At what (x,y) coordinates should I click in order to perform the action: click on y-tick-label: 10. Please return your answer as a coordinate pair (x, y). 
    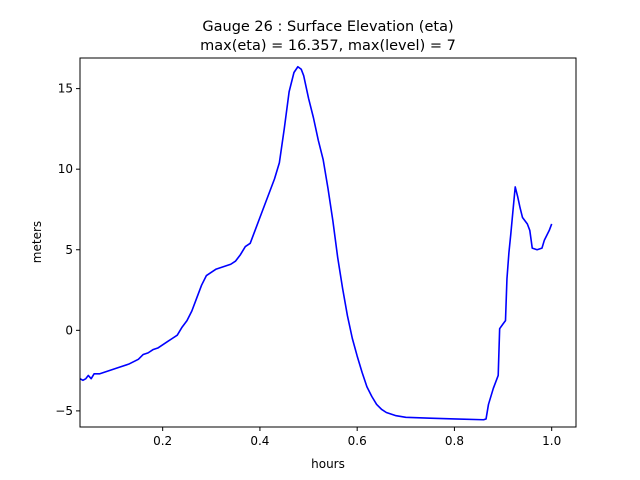
    Looking at the image, I should click on (65, 169).